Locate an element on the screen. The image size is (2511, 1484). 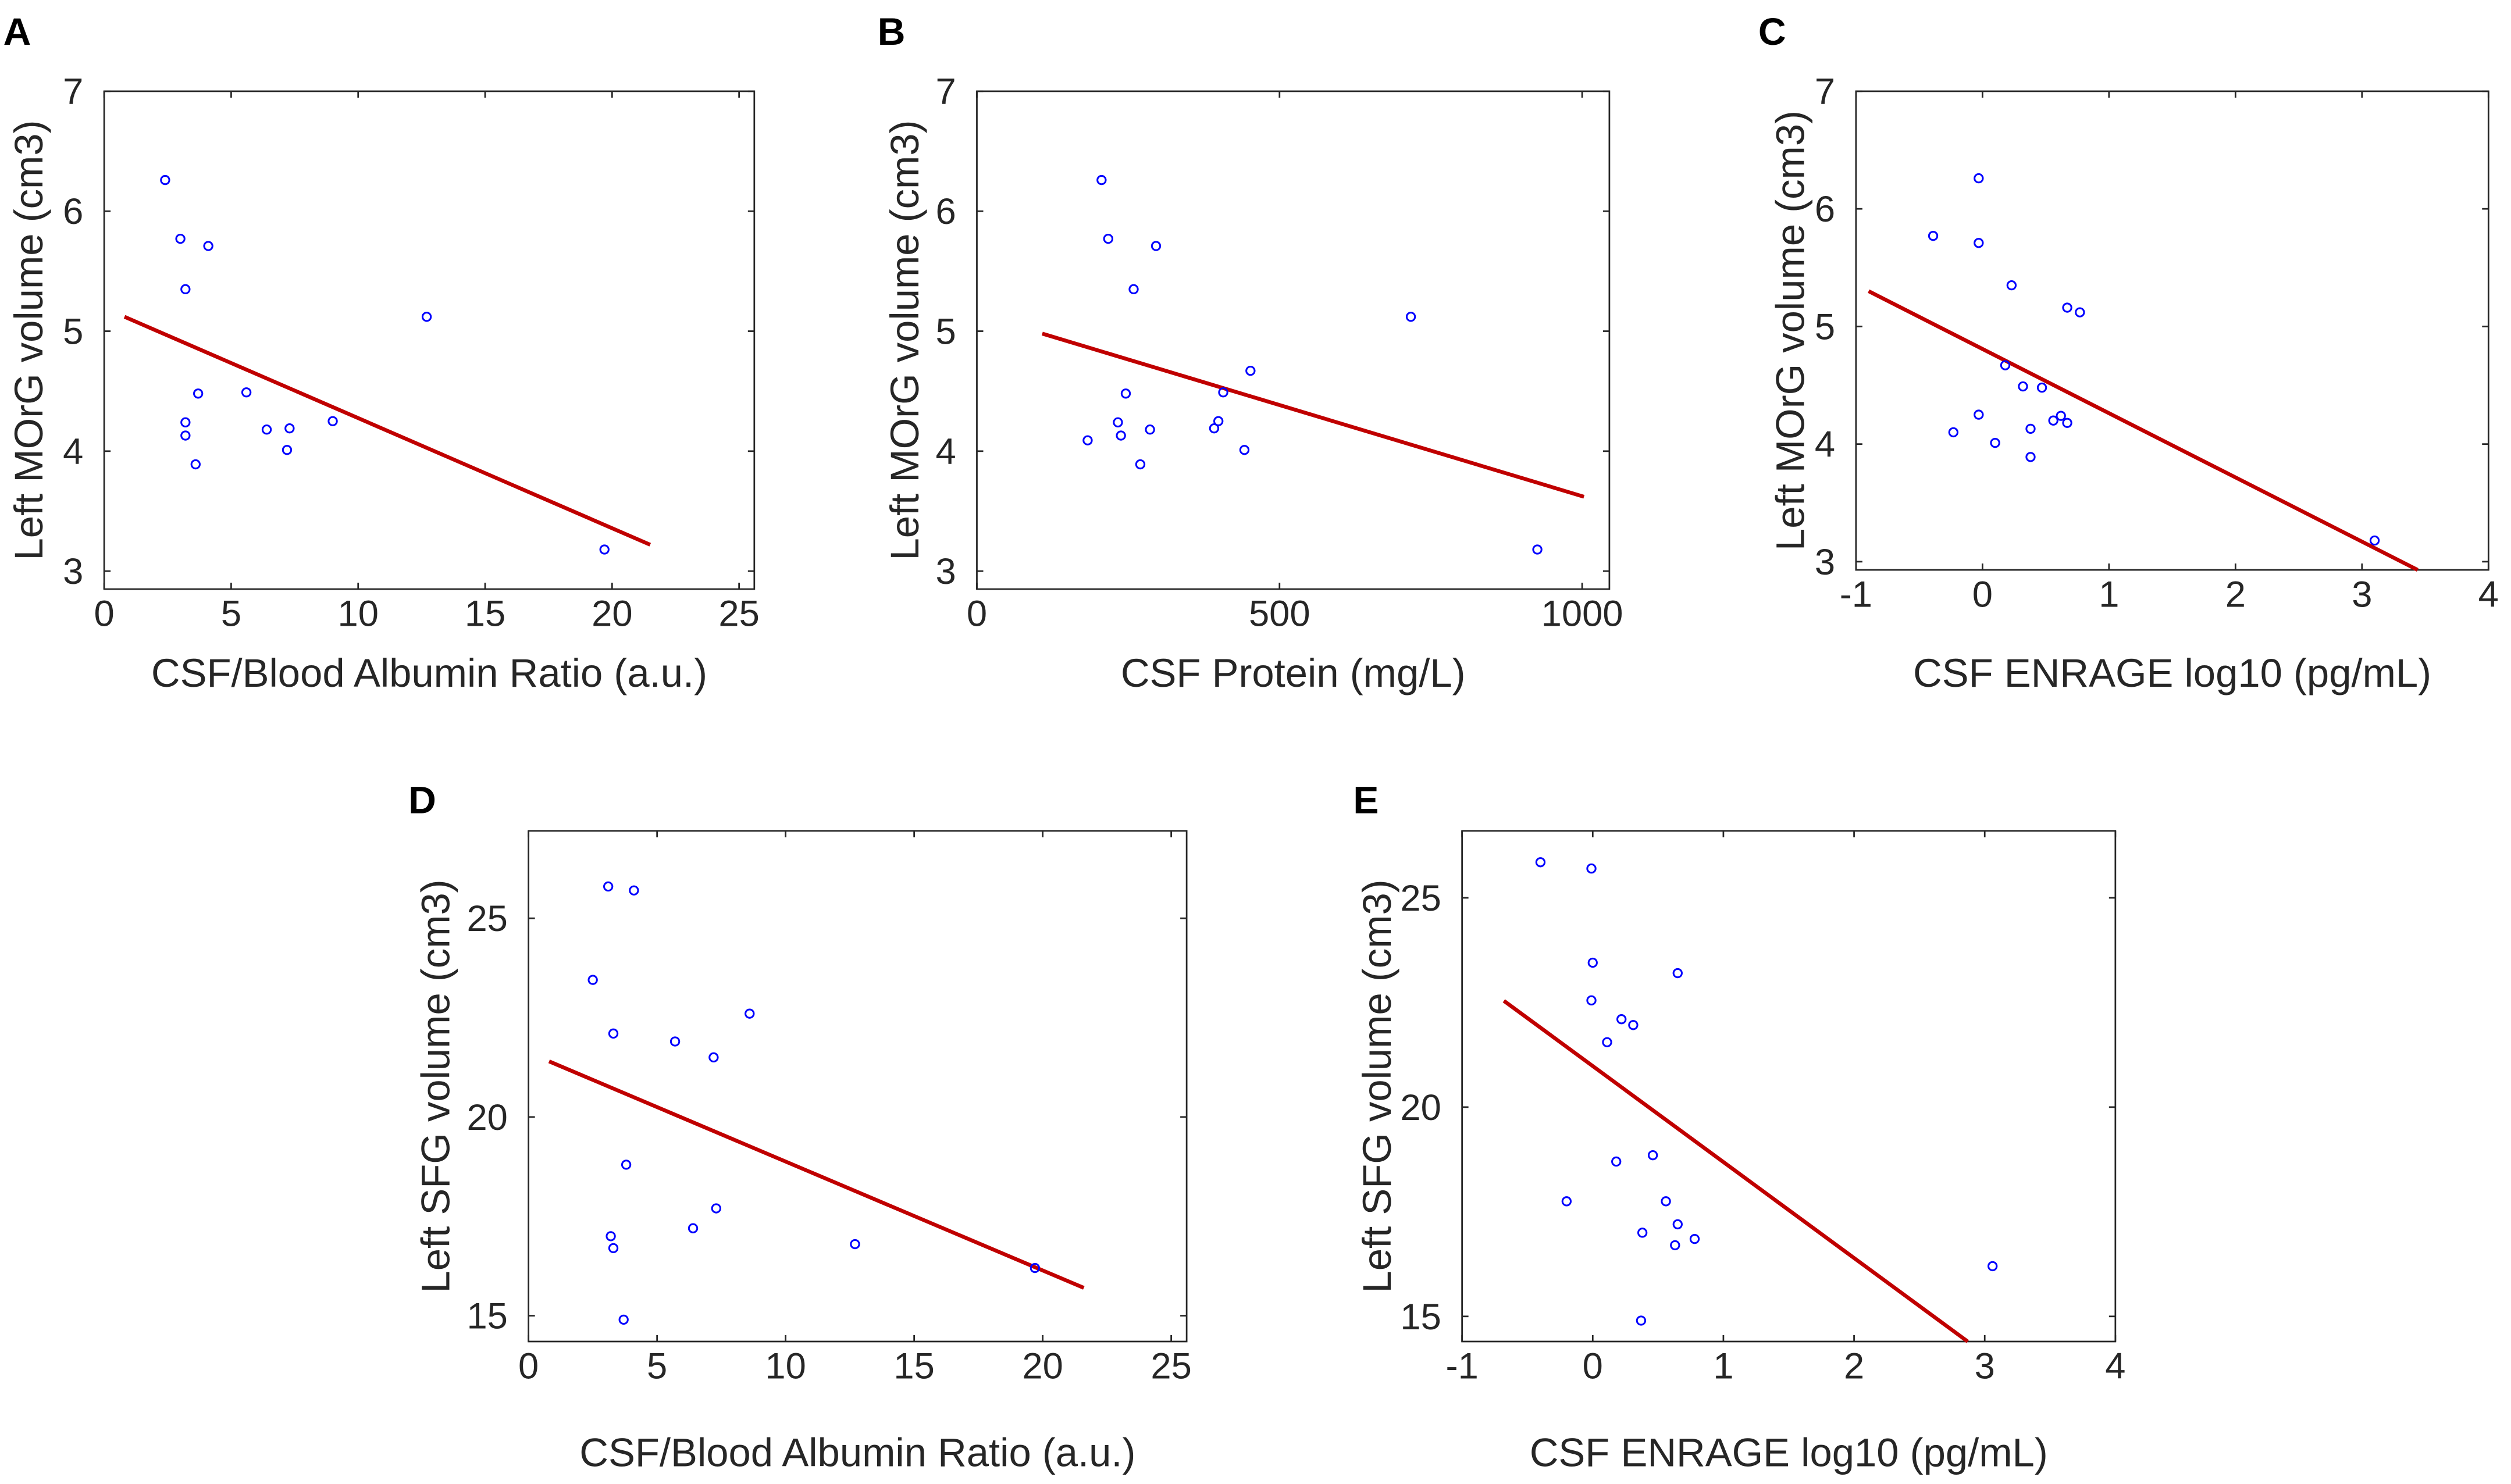
x-tick-label: 25 is located at coordinates (1171, 1366).